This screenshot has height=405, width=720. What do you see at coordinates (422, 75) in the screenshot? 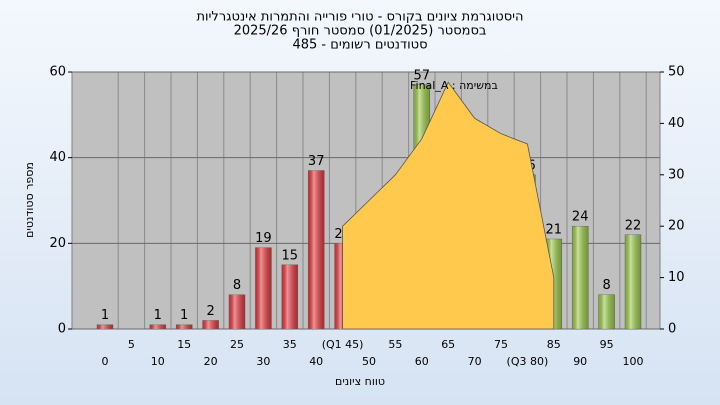
I see `value-label: 57` at bounding box center [422, 75].